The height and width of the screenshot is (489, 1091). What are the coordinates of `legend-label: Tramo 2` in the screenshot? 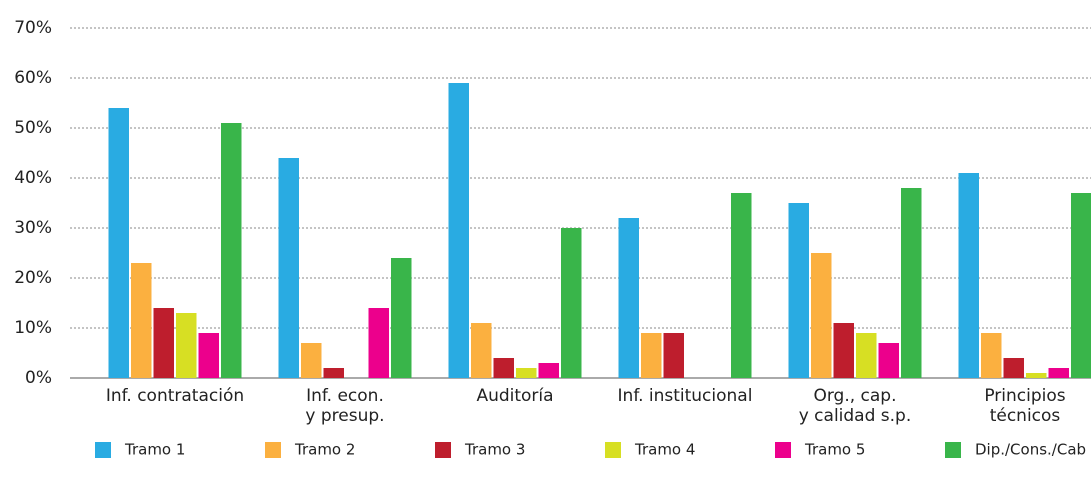 It's located at (324, 450).